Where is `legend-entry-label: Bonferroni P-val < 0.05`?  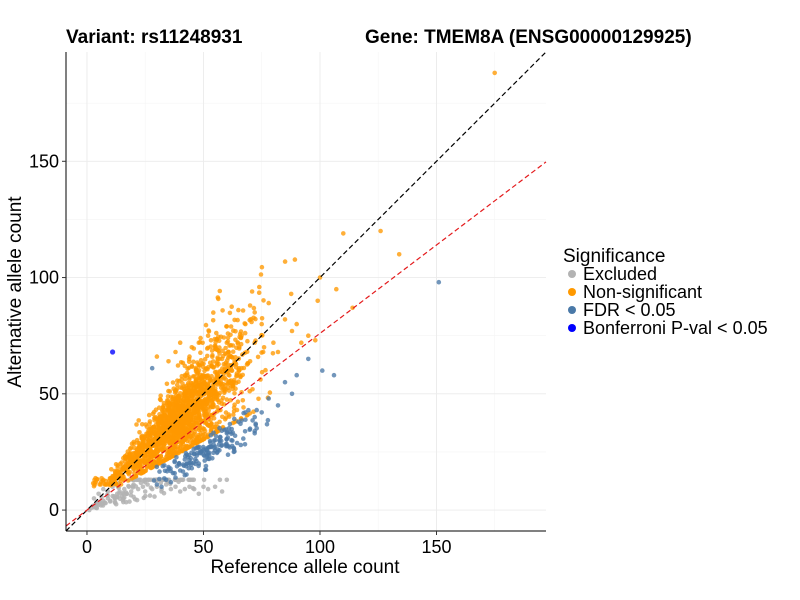 legend-entry-label: Bonferroni P-val < 0.05 is located at coordinates (675, 328).